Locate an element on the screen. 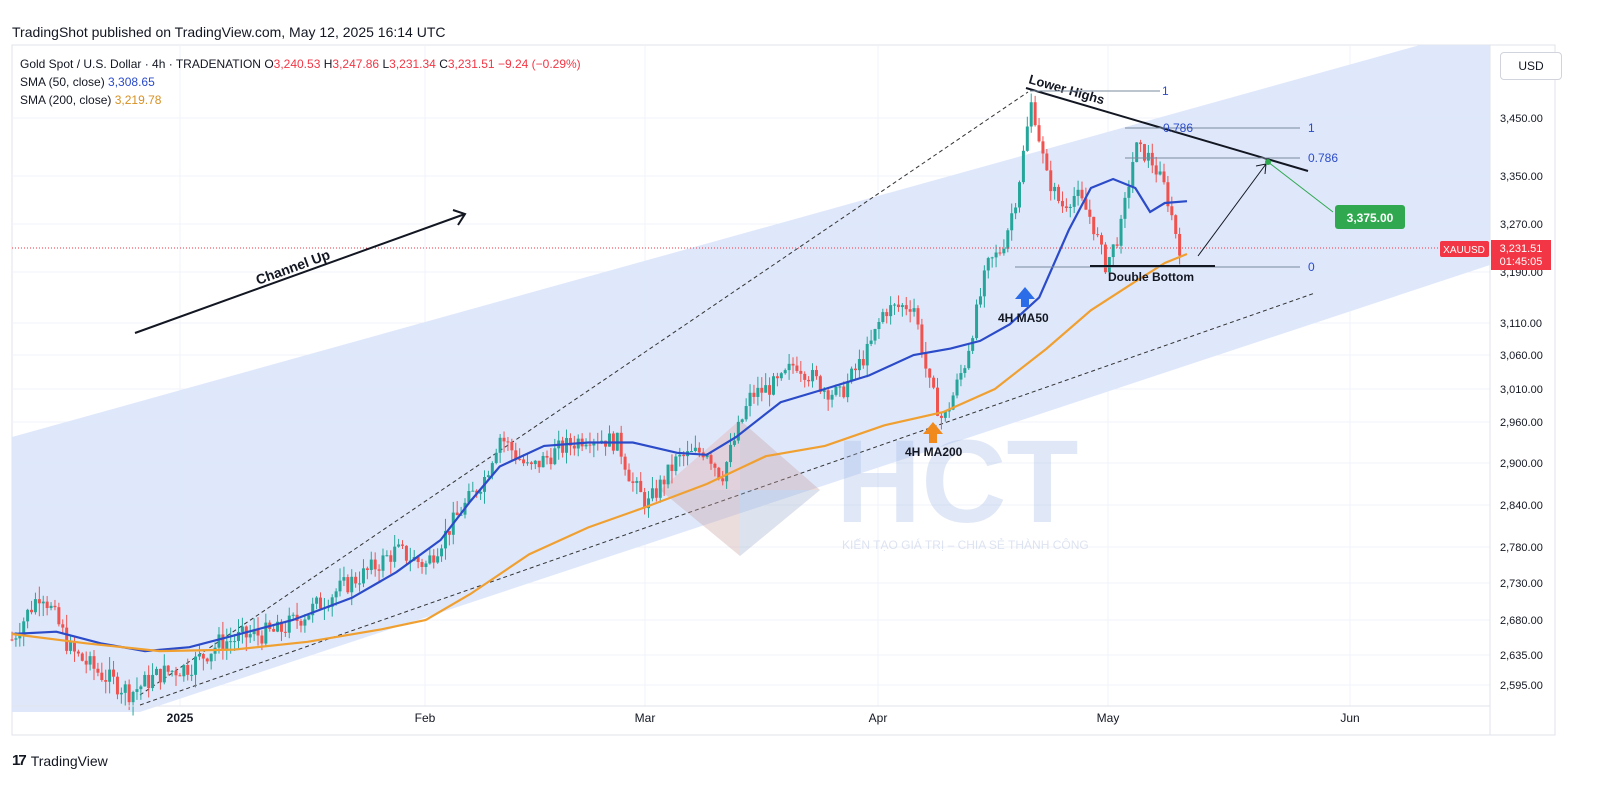 This screenshot has height=788, width=1600. annotation-lower-highs: Lower Highs is located at coordinates (1066, 89).